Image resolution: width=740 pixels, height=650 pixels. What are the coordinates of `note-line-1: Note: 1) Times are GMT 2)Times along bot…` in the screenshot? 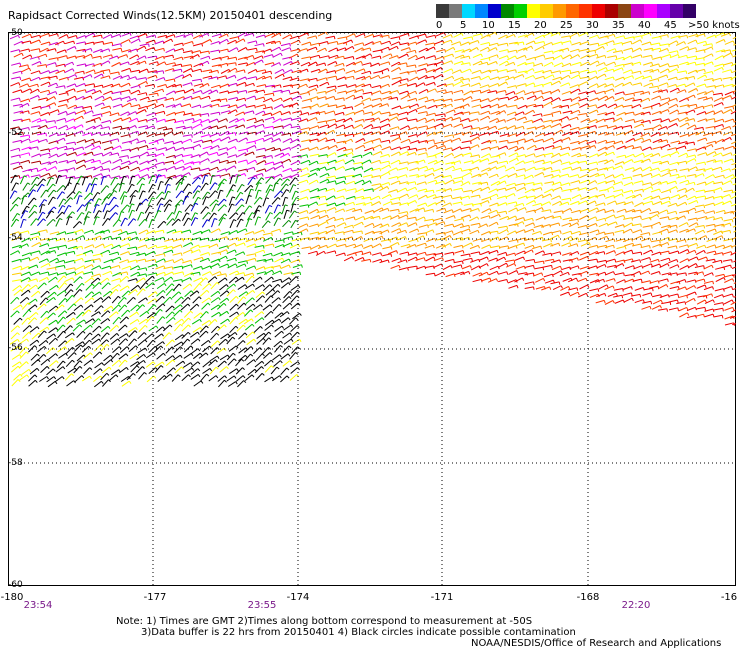 It's located at (324, 621).